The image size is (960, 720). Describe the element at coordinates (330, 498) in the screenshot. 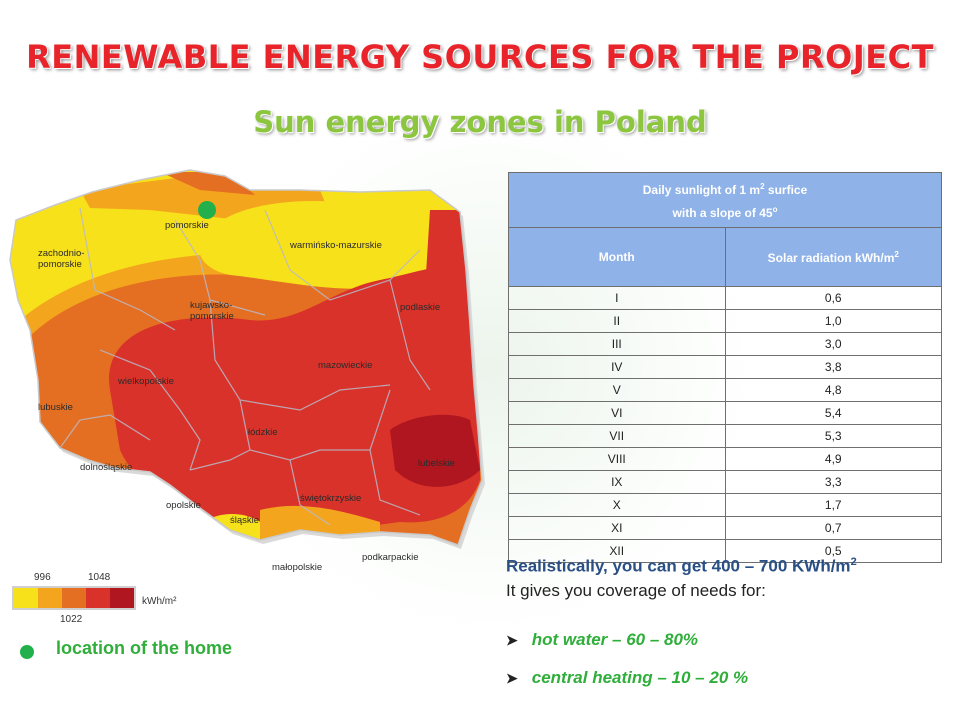

I see `region-label: świętokrzyskie` at that location.